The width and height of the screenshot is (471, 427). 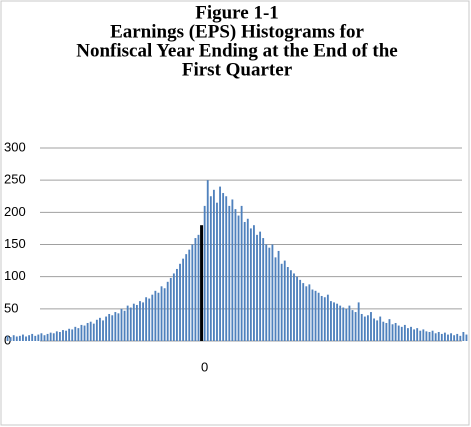 I want to click on y-tick-label: 250, so click(x=15, y=179).